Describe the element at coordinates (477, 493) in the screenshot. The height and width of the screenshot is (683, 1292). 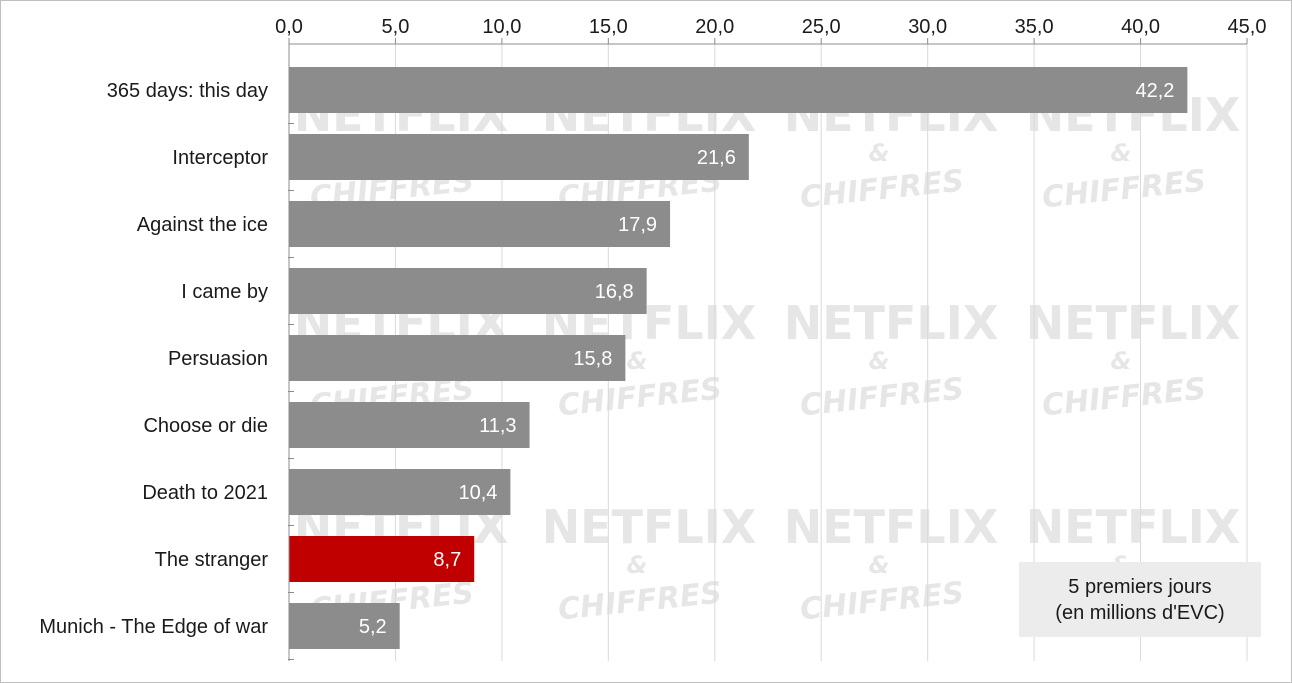
I see `bar-value-label: 10,4` at that location.